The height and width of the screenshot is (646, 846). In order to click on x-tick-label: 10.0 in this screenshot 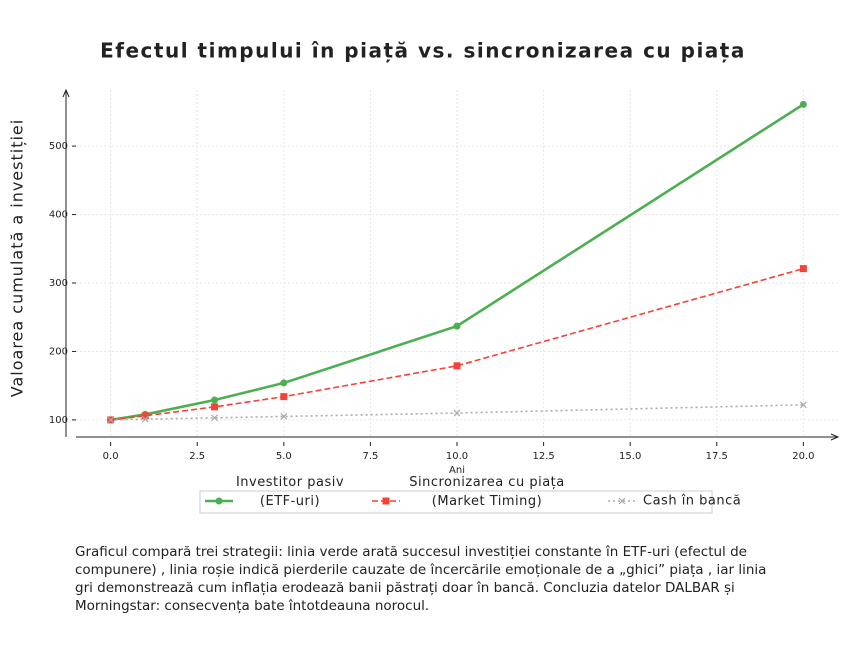, I will do `click(457, 456)`.